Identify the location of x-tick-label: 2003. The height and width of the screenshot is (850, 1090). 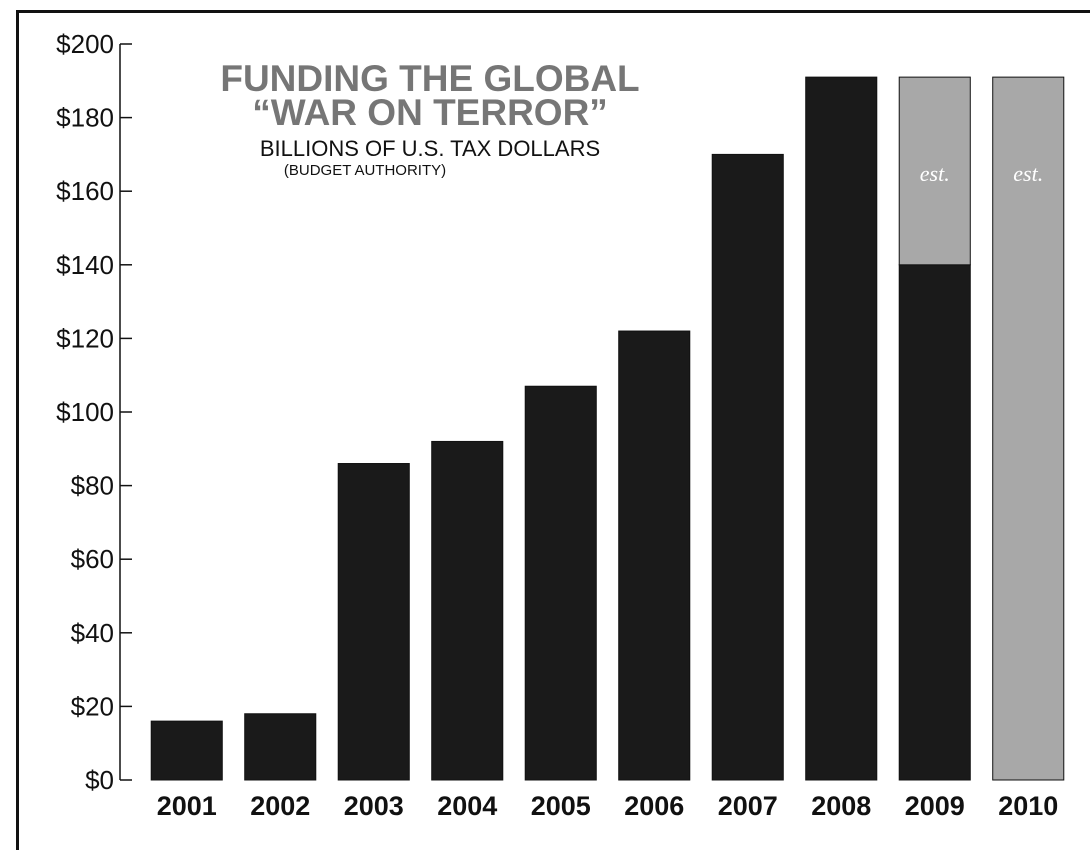
(374, 806).